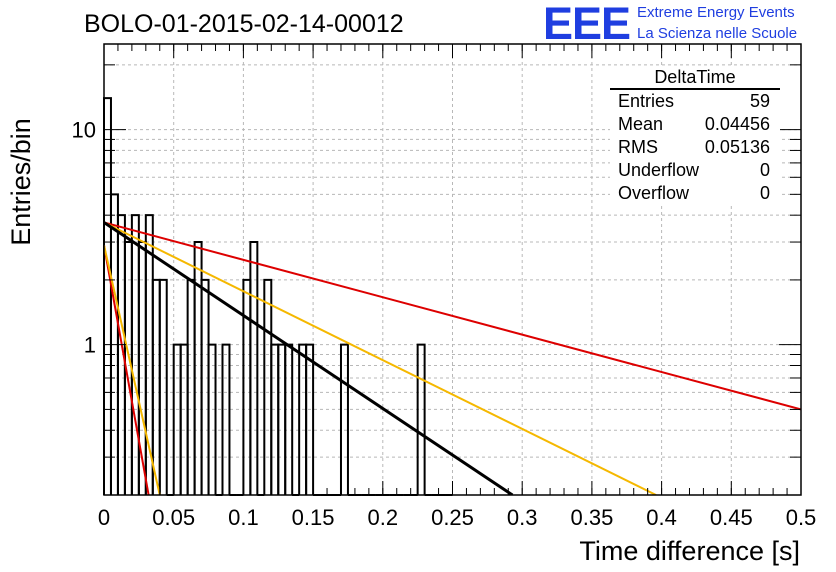 The width and height of the screenshot is (836, 572). I want to click on stats-label: Entries, so click(646, 101).